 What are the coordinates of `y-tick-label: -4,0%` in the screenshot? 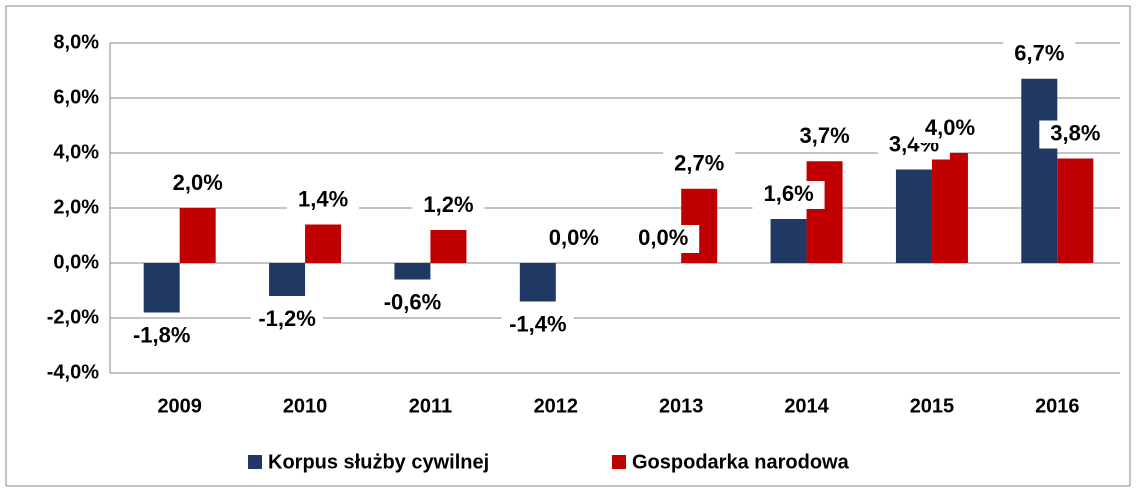 It's located at (73, 372).